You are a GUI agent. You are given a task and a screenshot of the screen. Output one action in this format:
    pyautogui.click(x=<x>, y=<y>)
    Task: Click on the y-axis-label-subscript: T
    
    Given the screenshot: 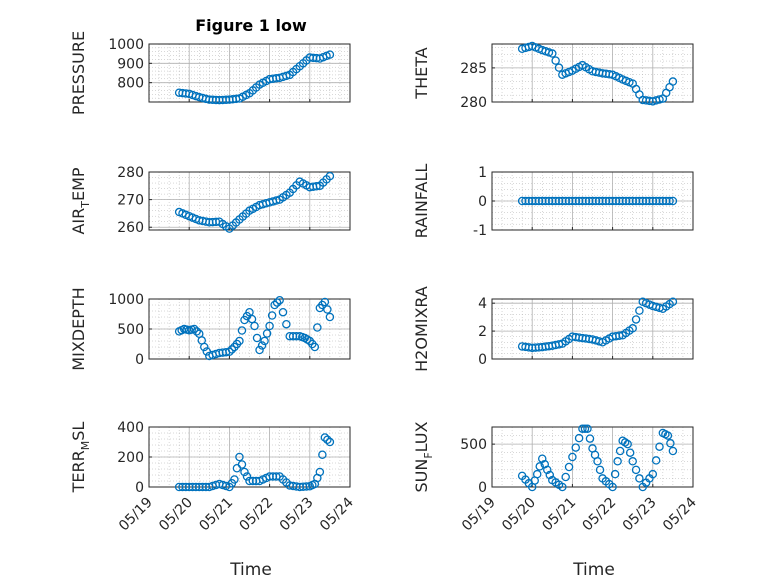 What is the action you would take?
    pyautogui.click(x=85, y=205)
    